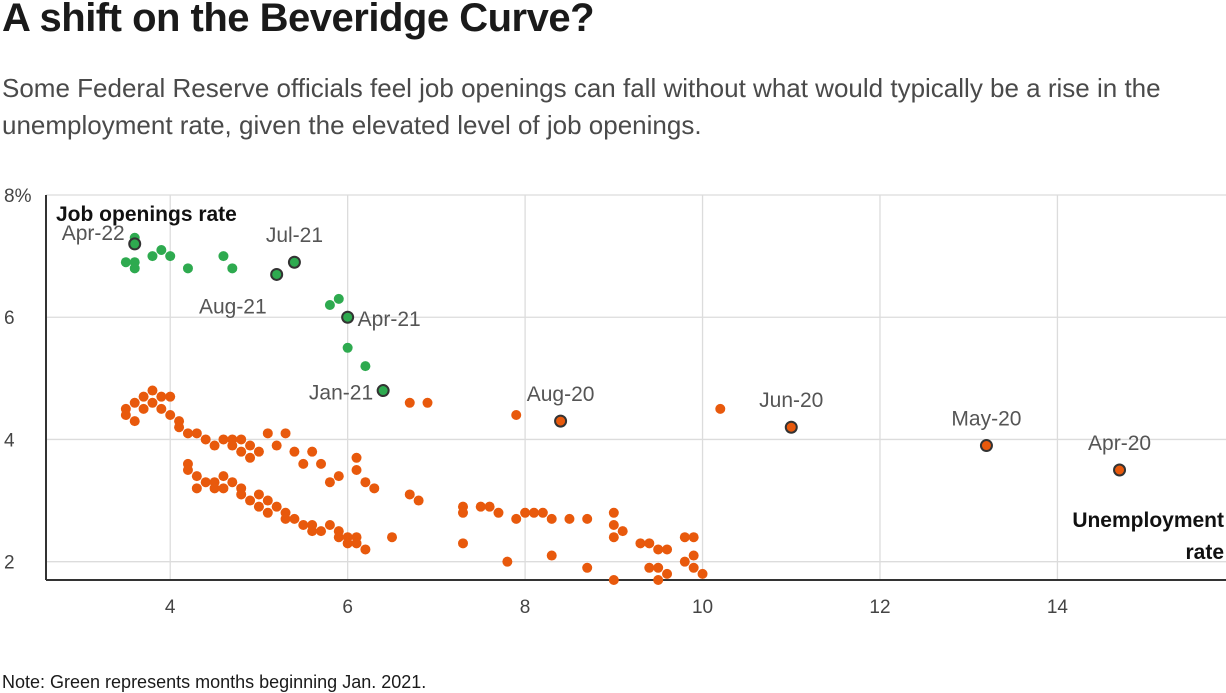 The image size is (1226, 693). Describe the element at coordinates (879, 607) in the screenshot. I see `x-tick-label: 12` at that location.